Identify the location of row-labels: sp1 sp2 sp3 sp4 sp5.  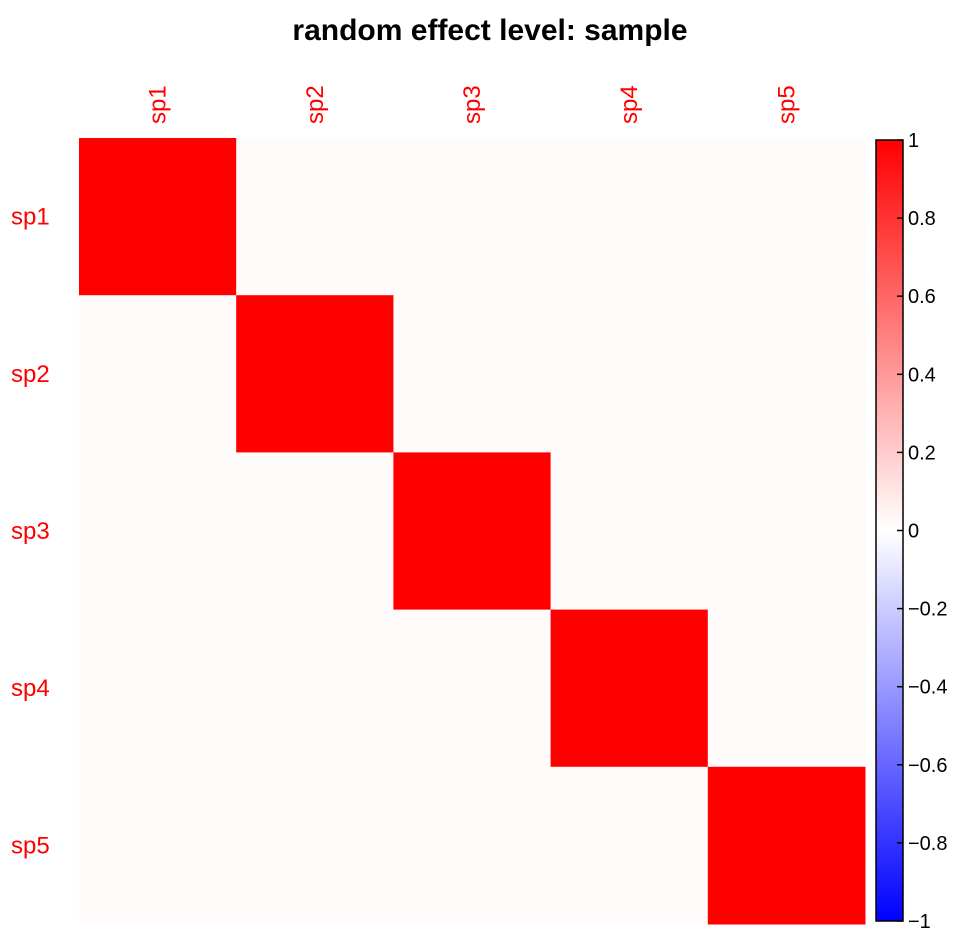
(30, 532).